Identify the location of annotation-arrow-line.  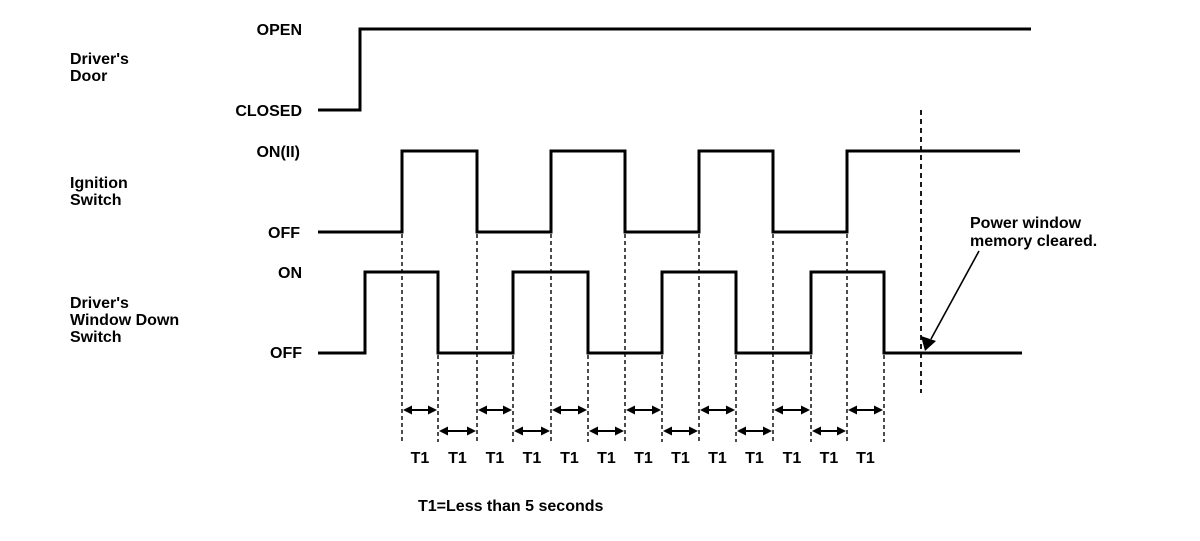
(955, 295).